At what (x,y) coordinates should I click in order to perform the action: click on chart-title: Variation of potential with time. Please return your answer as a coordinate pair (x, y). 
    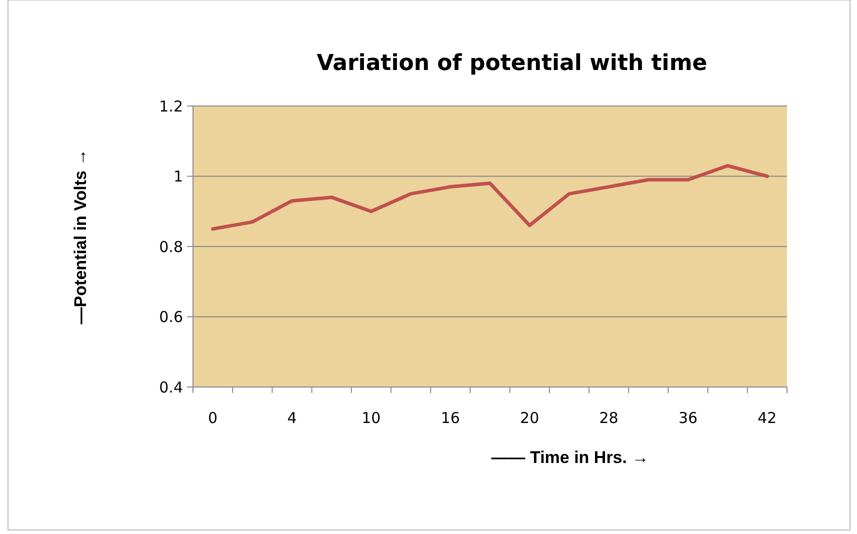
    Looking at the image, I should click on (512, 63).